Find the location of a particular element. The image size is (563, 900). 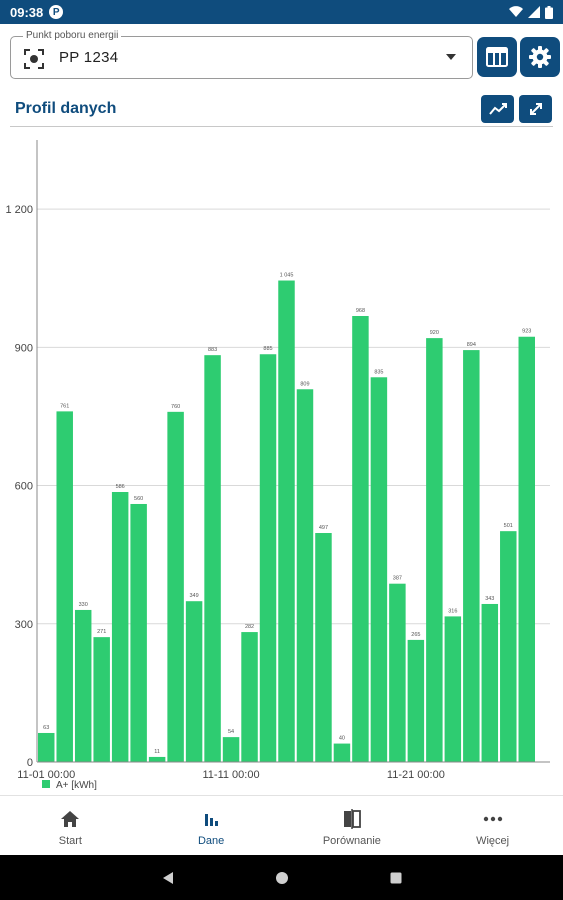

data-label: 560 is located at coordinates (138, 499).